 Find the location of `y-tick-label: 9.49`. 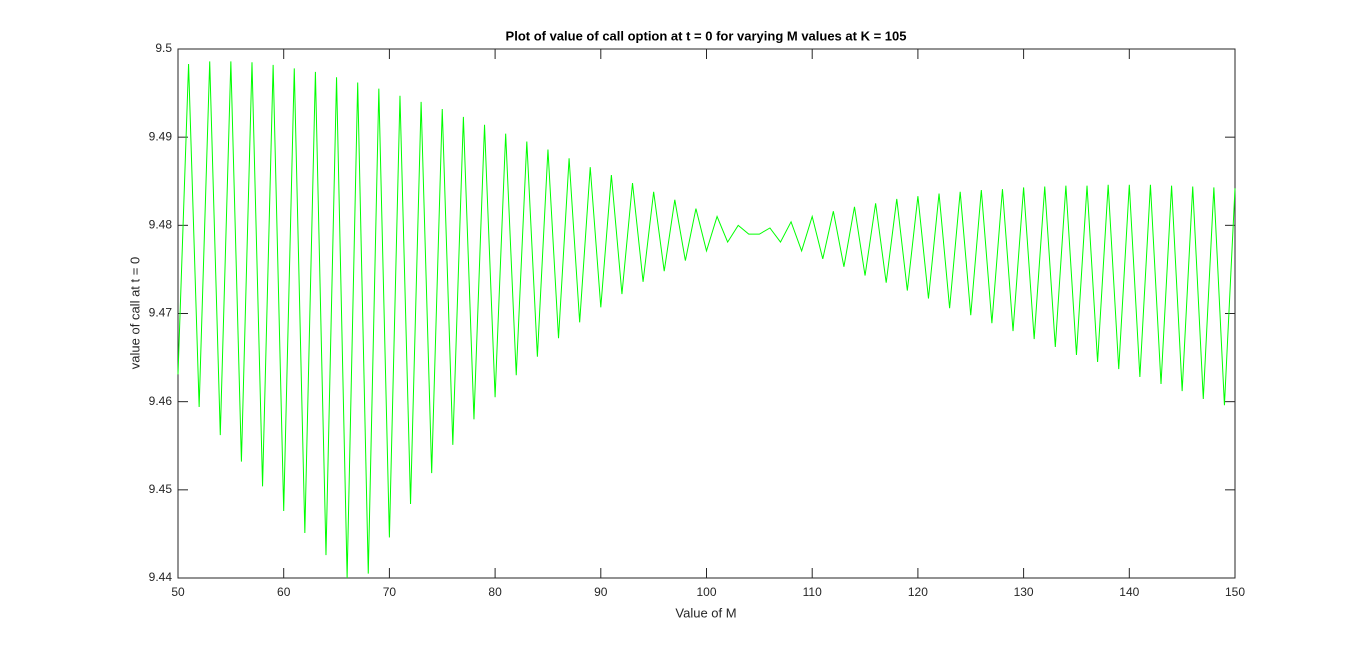

y-tick-label: 9.49 is located at coordinates (161, 136).